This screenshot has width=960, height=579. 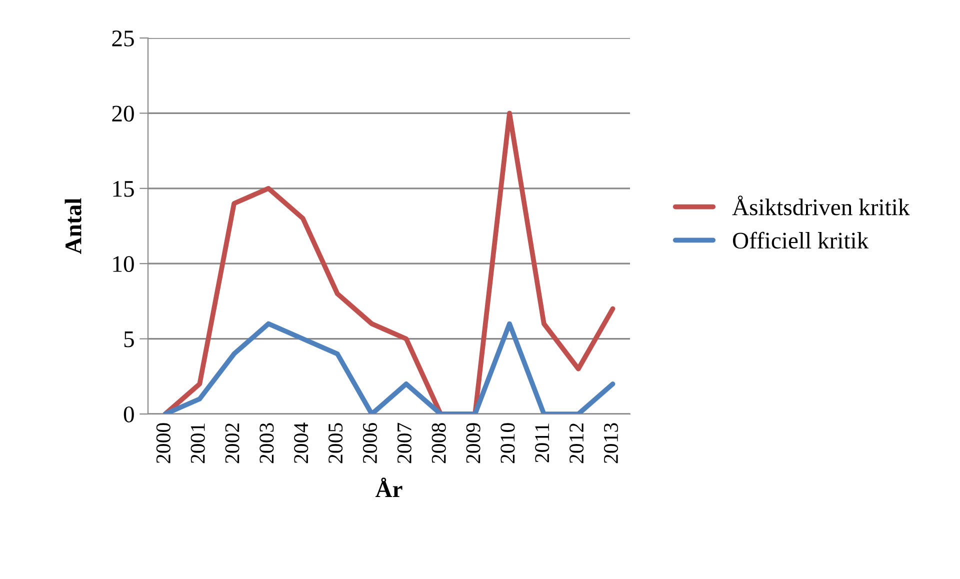 What do you see at coordinates (335, 443) in the screenshot?
I see `x-tick-label: 2005` at bounding box center [335, 443].